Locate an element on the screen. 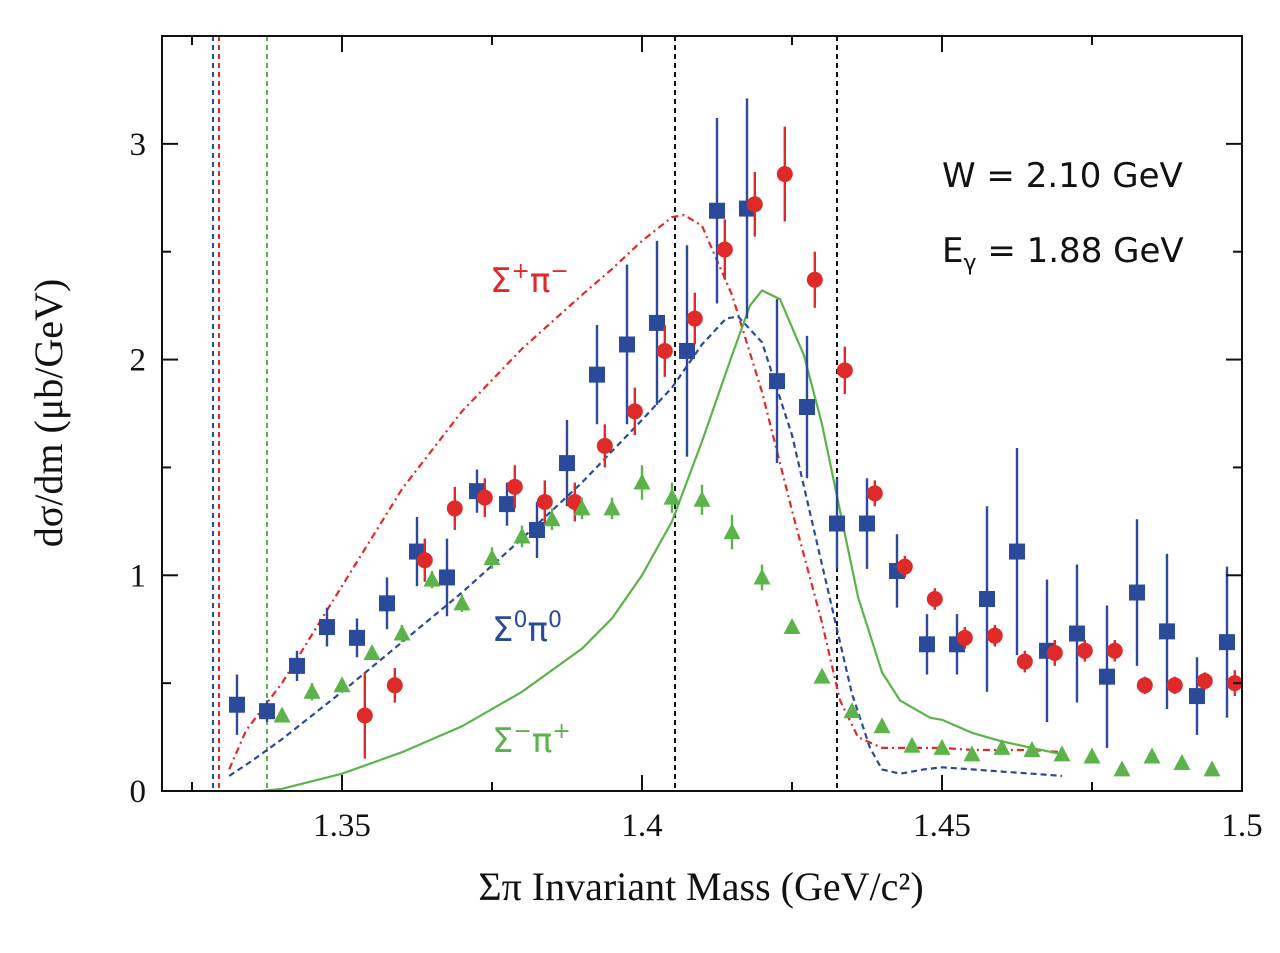 The height and width of the screenshot is (953, 1280). series-label-sigma-minus: Σ−π+ is located at coordinates (531, 740).